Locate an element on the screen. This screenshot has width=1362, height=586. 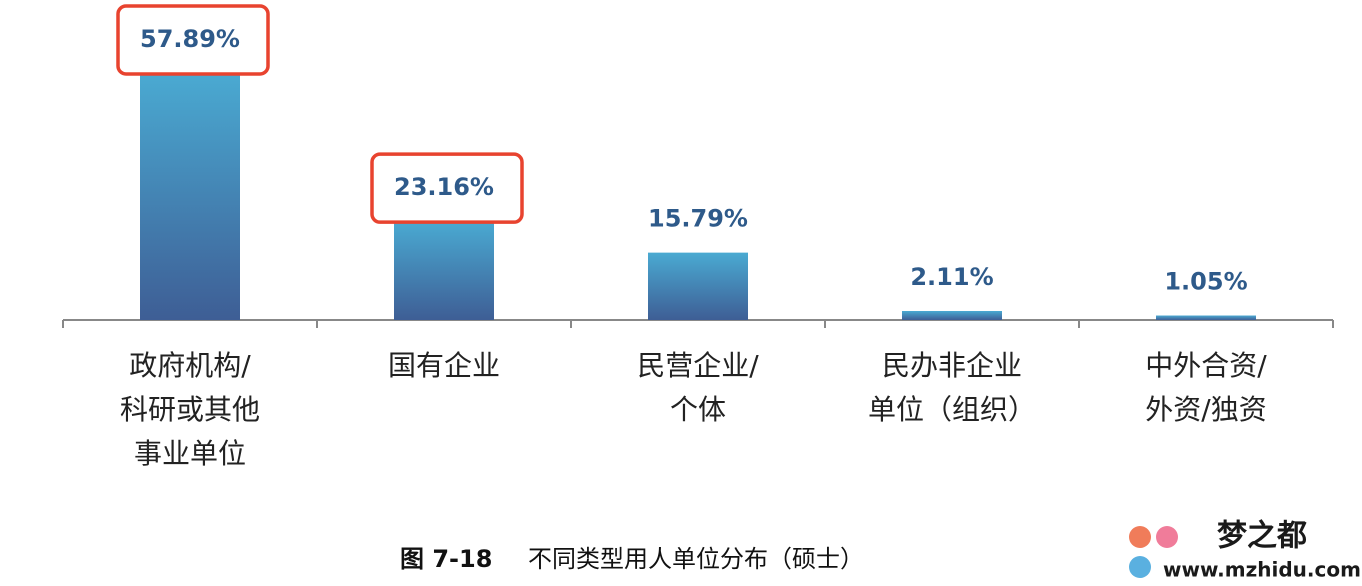
x-tick-label: 民办非企业 is located at coordinates (952, 365).